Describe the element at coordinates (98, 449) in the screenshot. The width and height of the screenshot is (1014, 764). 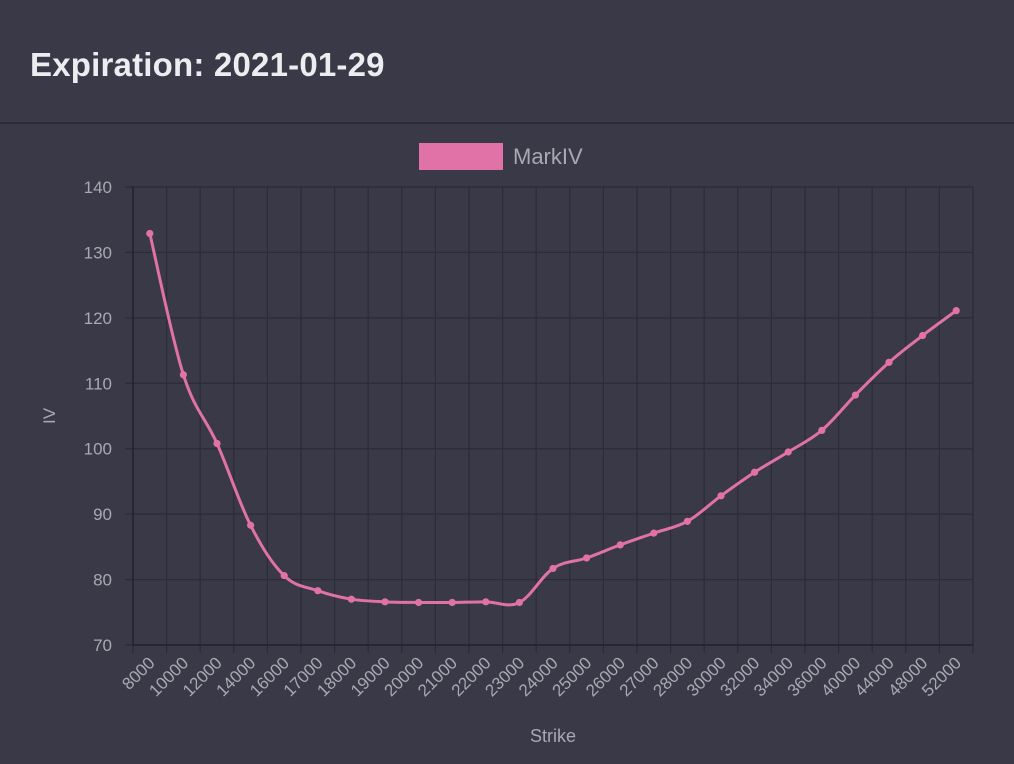
I see `y-tick-label: 100` at that location.